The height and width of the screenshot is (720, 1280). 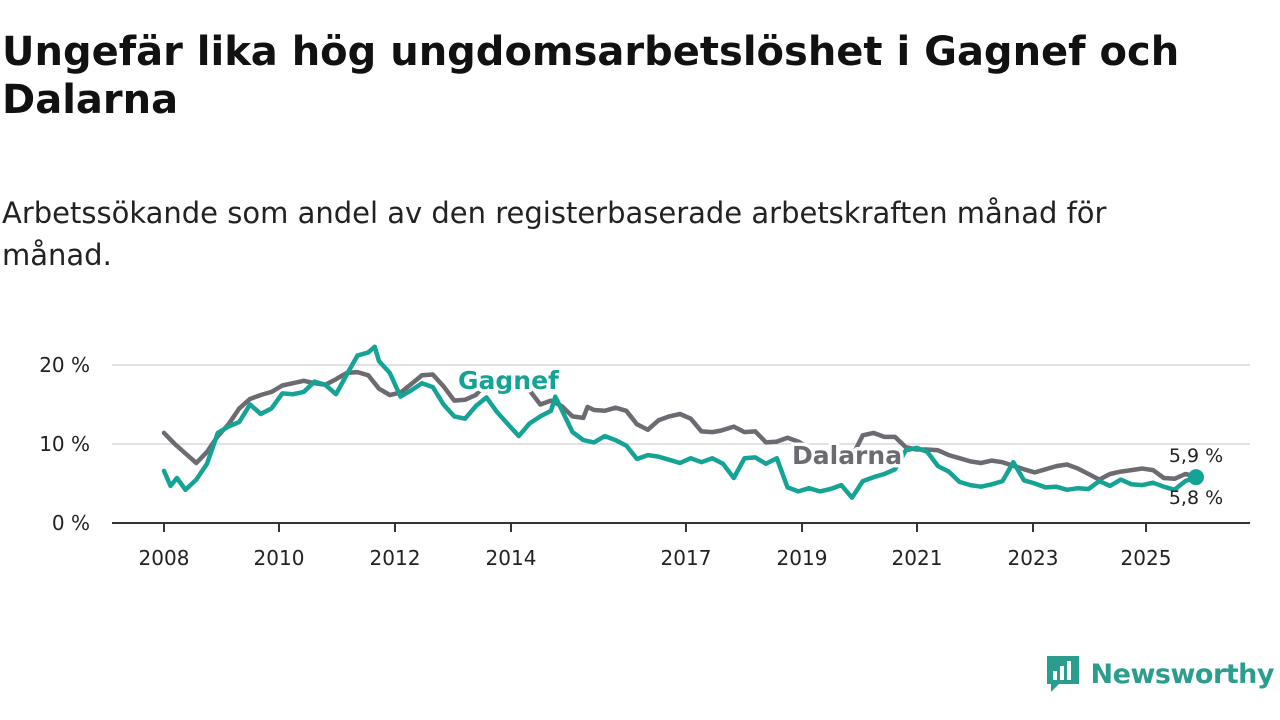 I want to click on y-tick-label: 10 %, so click(x=64, y=444).